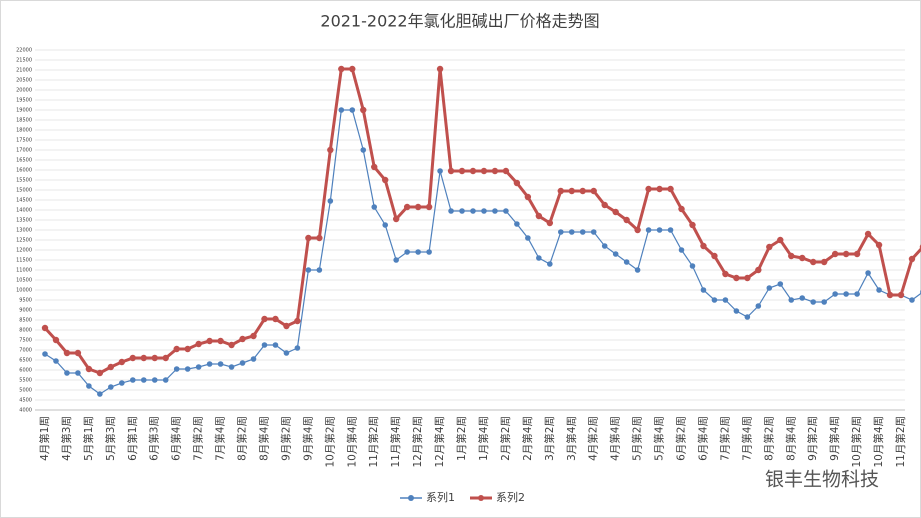  I want to click on y-tick-label: 6500, so click(25, 361).